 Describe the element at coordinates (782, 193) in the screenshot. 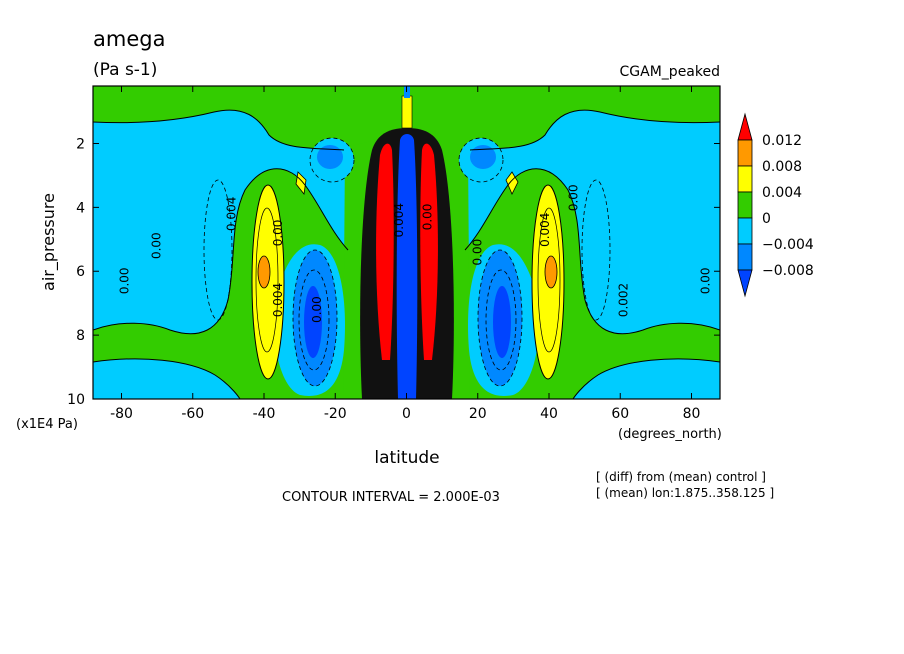

I see `legend-label: 0.004` at that location.